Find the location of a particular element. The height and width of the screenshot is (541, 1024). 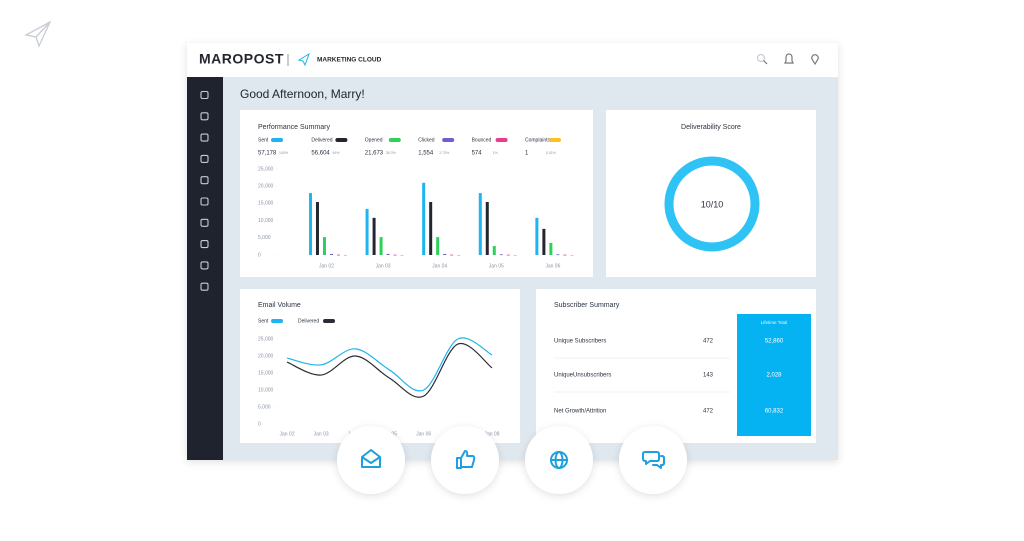

summary-total: 1,554 is located at coordinates (426, 154).